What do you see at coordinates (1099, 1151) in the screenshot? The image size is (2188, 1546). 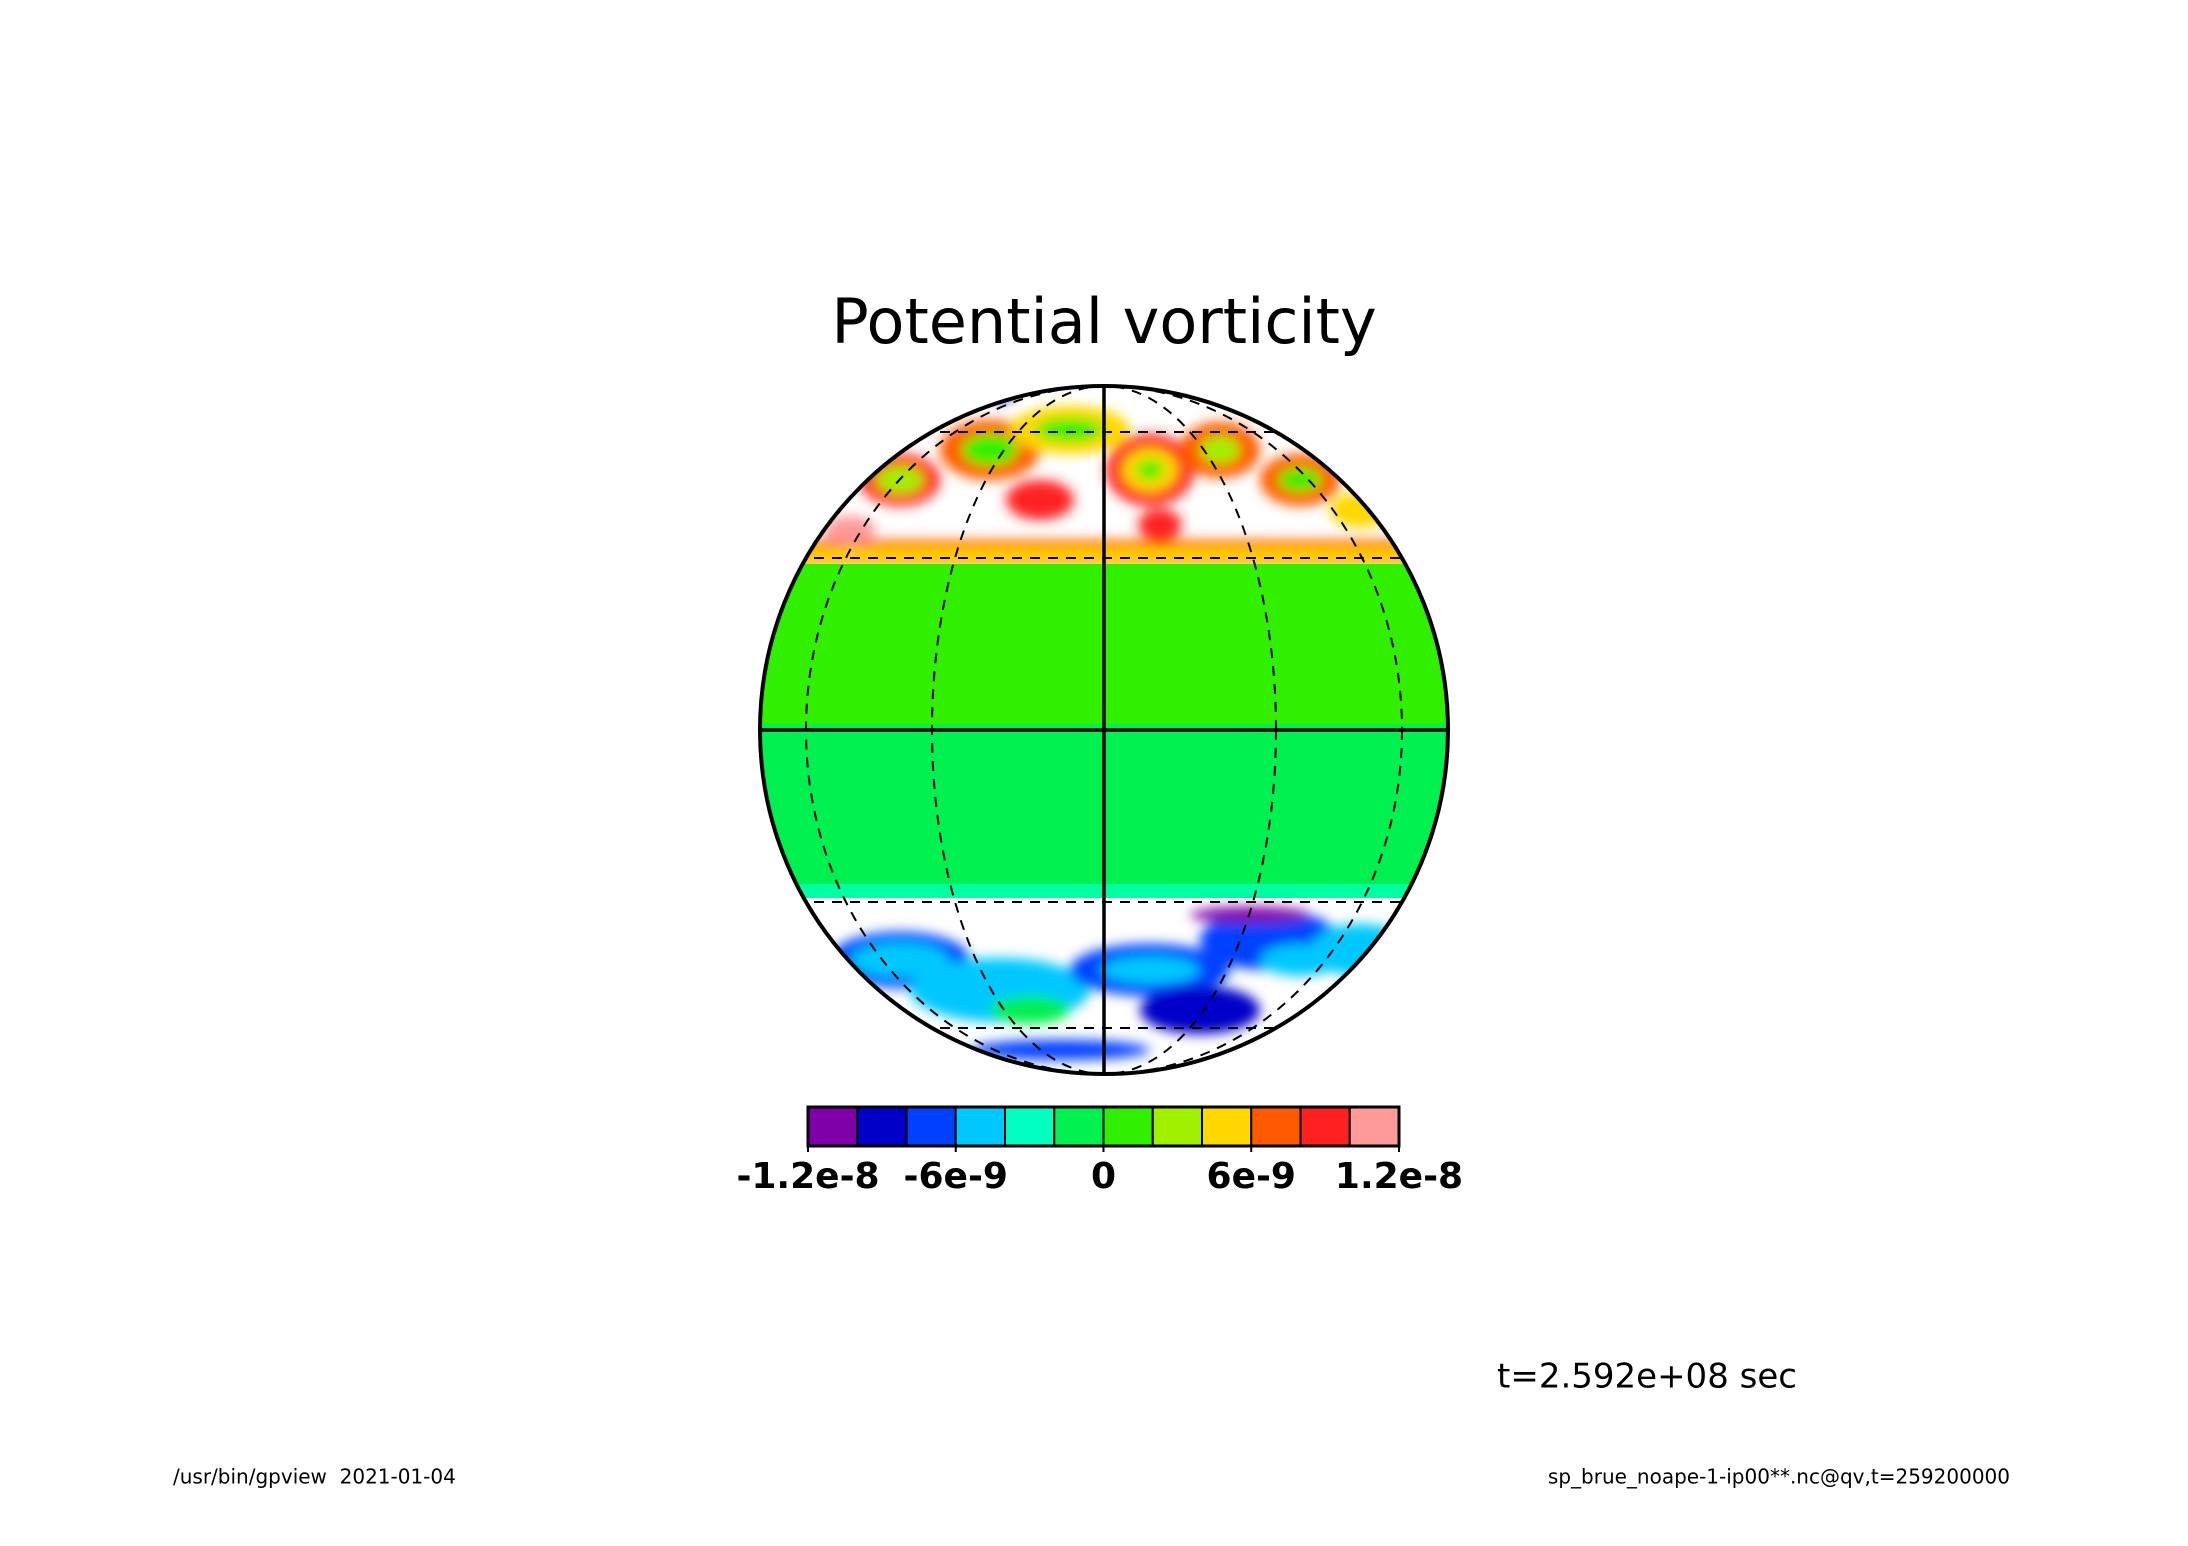 I see `colorbar: -1.2e-8 -6e-9 0 6e-9 1.2e-8` at bounding box center [1099, 1151].